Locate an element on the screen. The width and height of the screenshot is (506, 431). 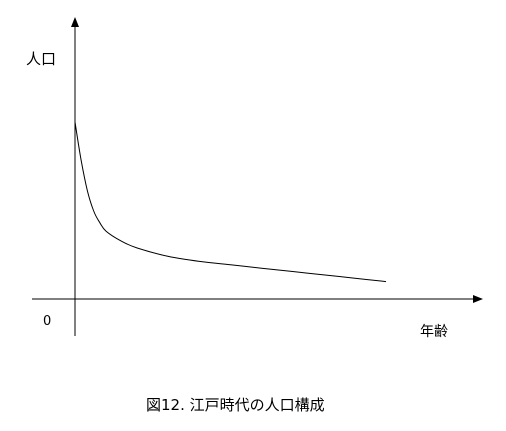
y-axis-label: 人口 is located at coordinates (41, 59).